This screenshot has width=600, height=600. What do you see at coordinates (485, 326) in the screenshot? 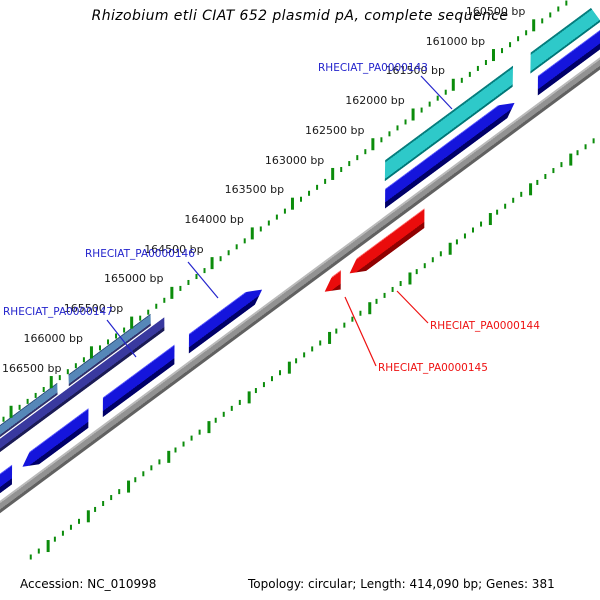
I see `gene-label-RHECIAT_PA0000144: RHECIAT_PA0000144` at bounding box center [485, 326].